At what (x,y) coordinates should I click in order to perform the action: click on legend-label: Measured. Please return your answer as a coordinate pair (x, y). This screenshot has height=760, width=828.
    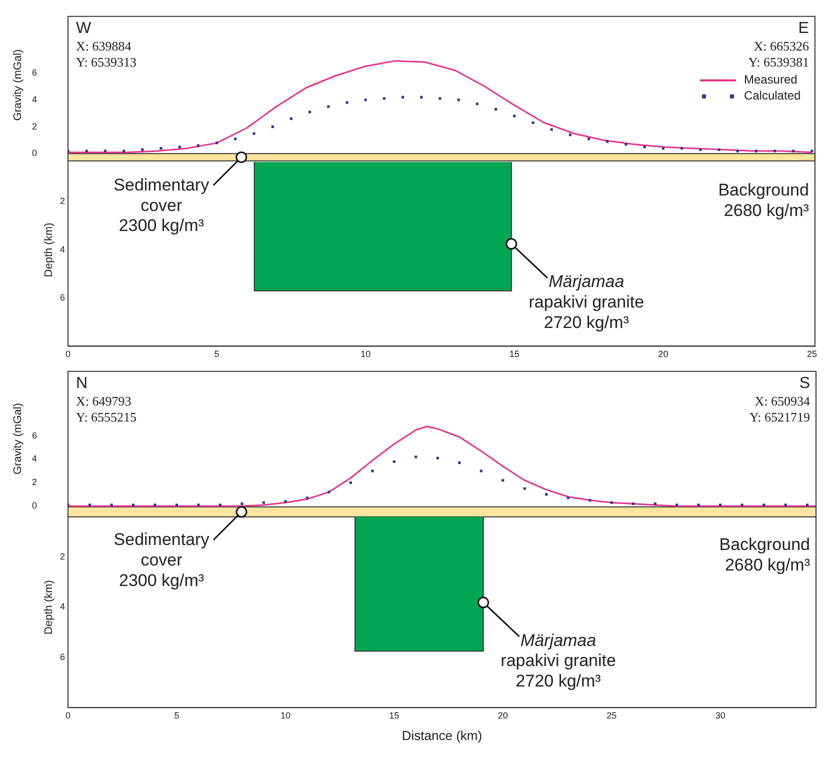
    Looking at the image, I should click on (771, 79).